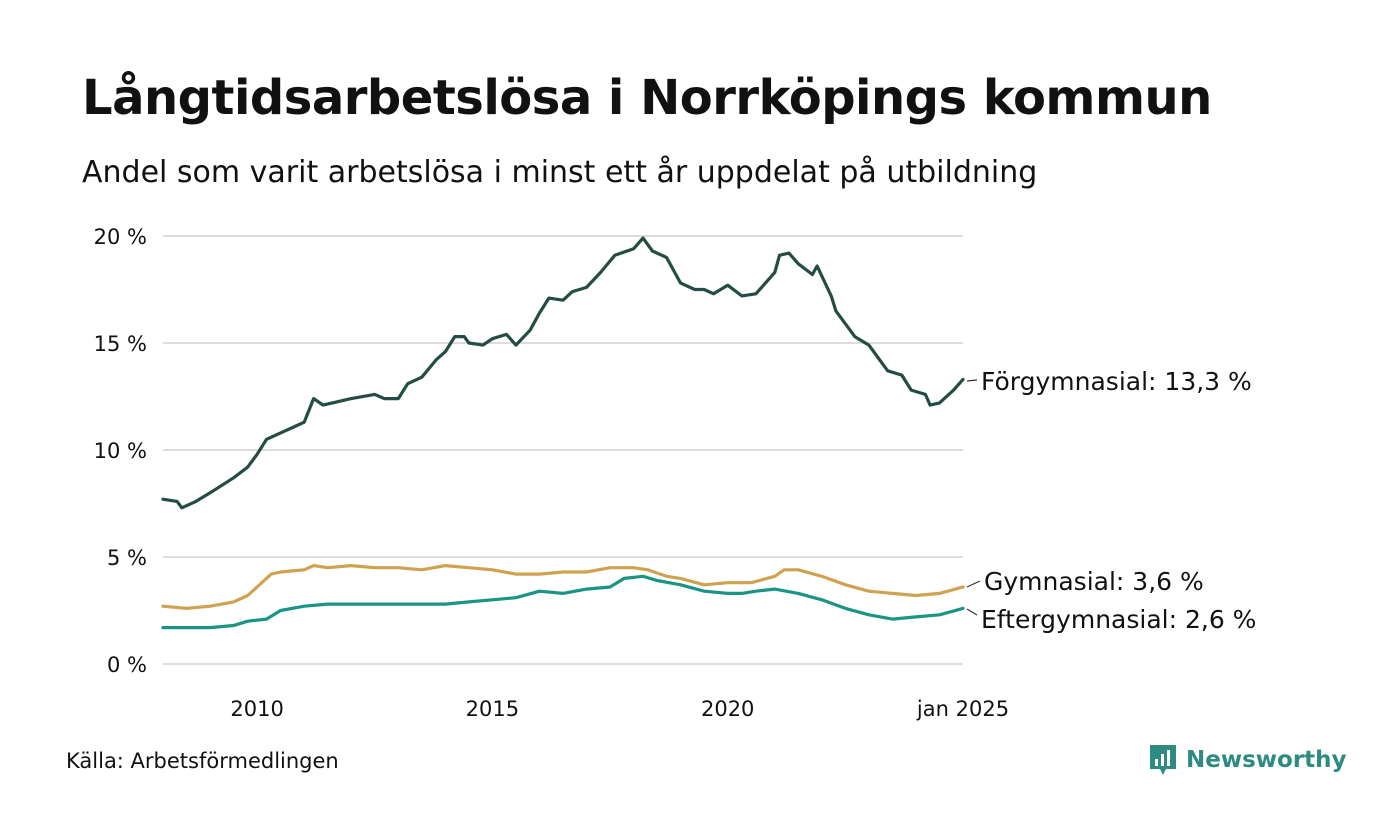  I want to click on newsworthy-logo-icon, so click(1163, 760).